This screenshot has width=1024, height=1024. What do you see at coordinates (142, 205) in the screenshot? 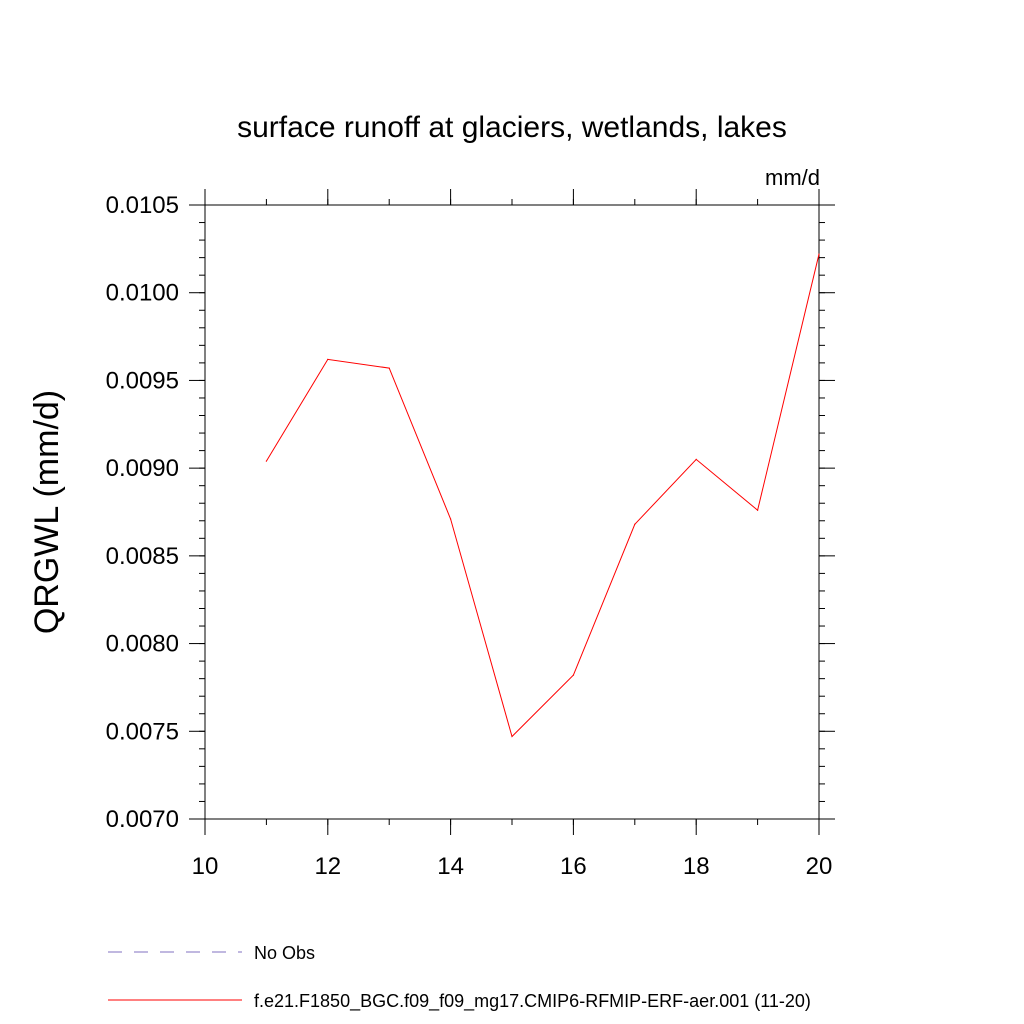
I see `y-tick-label: 0.0105` at bounding box center [142, 205].